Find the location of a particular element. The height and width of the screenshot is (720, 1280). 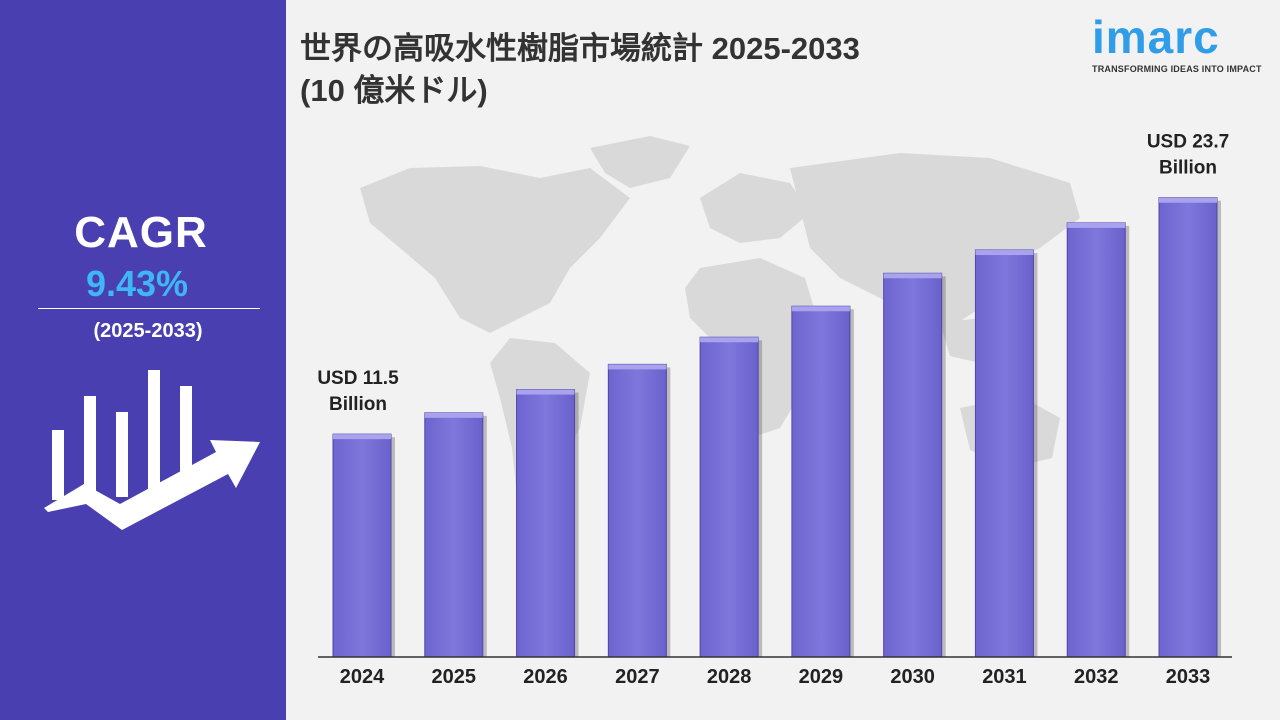

data-label-2024-value: USD 11.5 is located at coordinates (358, 378).